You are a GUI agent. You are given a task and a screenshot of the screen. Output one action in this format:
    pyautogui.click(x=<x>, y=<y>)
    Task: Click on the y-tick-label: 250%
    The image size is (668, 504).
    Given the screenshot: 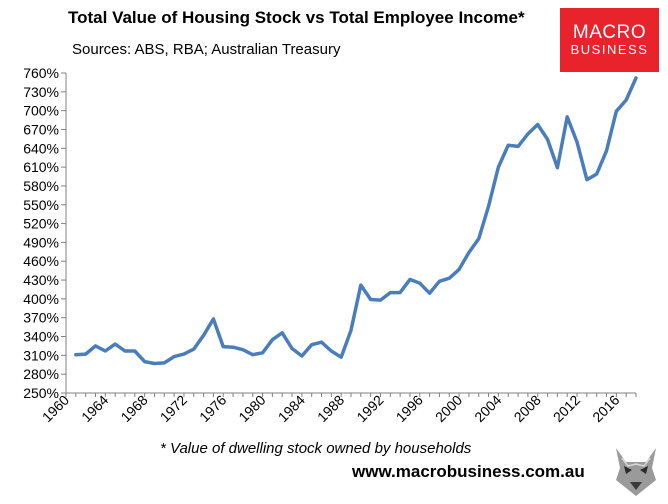 What is the action you would take?
    pyautogui.click(x=41, y=393)
    